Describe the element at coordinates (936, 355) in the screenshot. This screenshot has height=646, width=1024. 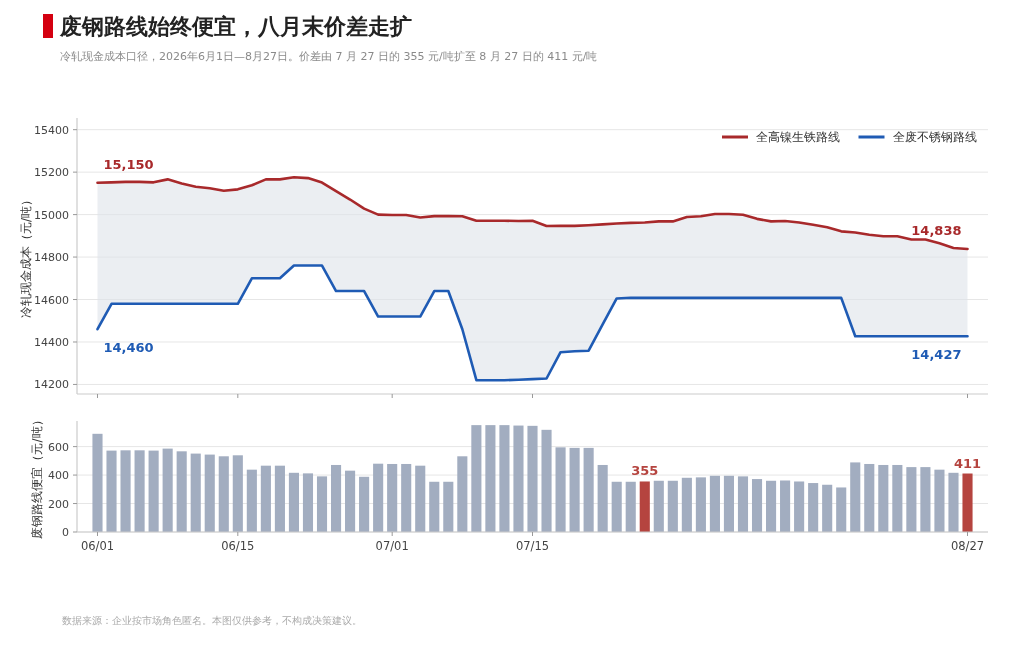
I see `data-label: 14,427` at that location.